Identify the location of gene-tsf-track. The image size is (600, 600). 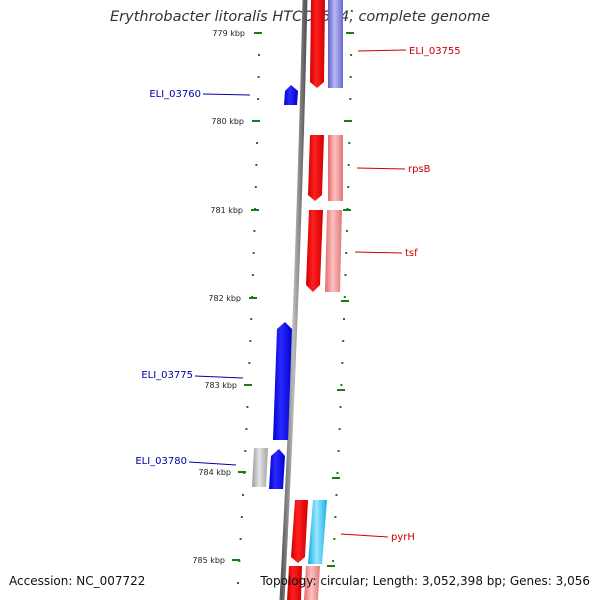
(333, 251).